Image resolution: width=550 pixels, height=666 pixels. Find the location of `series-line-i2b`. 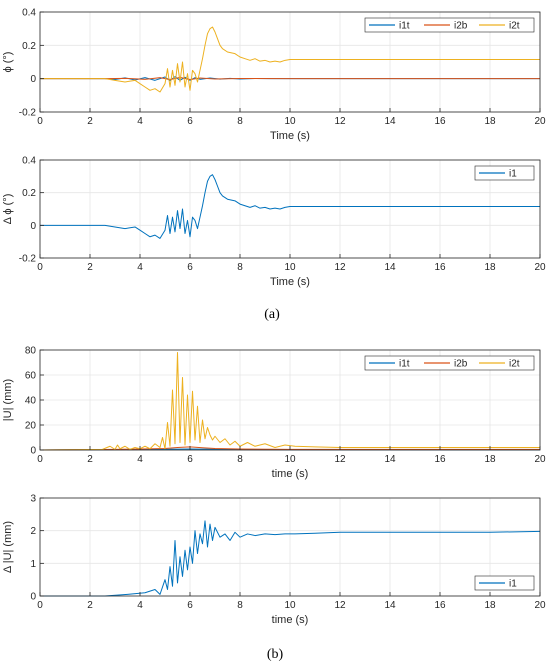

series-line-i2b is located at coordinates (290, 78).